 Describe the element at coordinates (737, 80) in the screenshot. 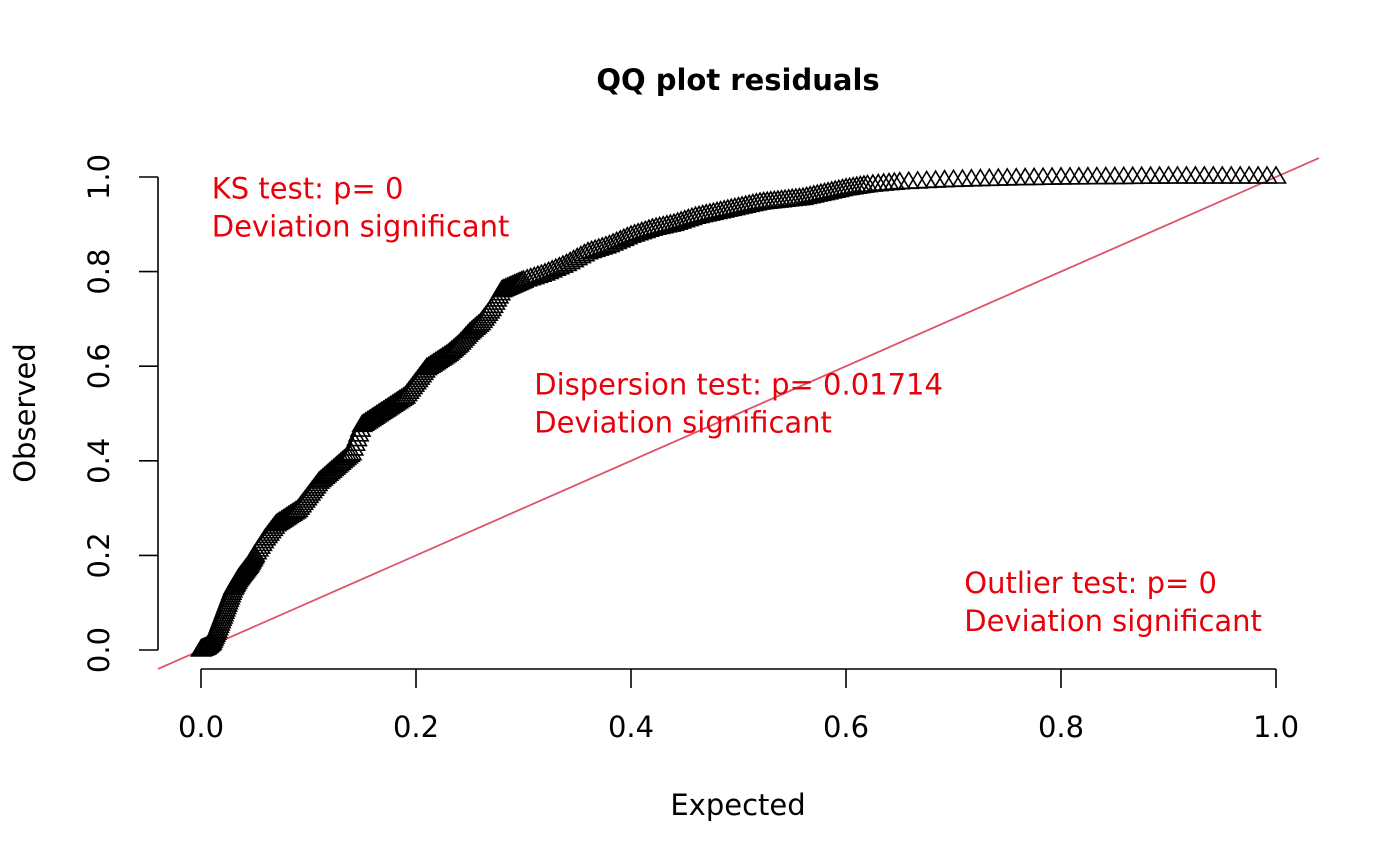

I see `chart-title: QQ plot residuals` at that location.